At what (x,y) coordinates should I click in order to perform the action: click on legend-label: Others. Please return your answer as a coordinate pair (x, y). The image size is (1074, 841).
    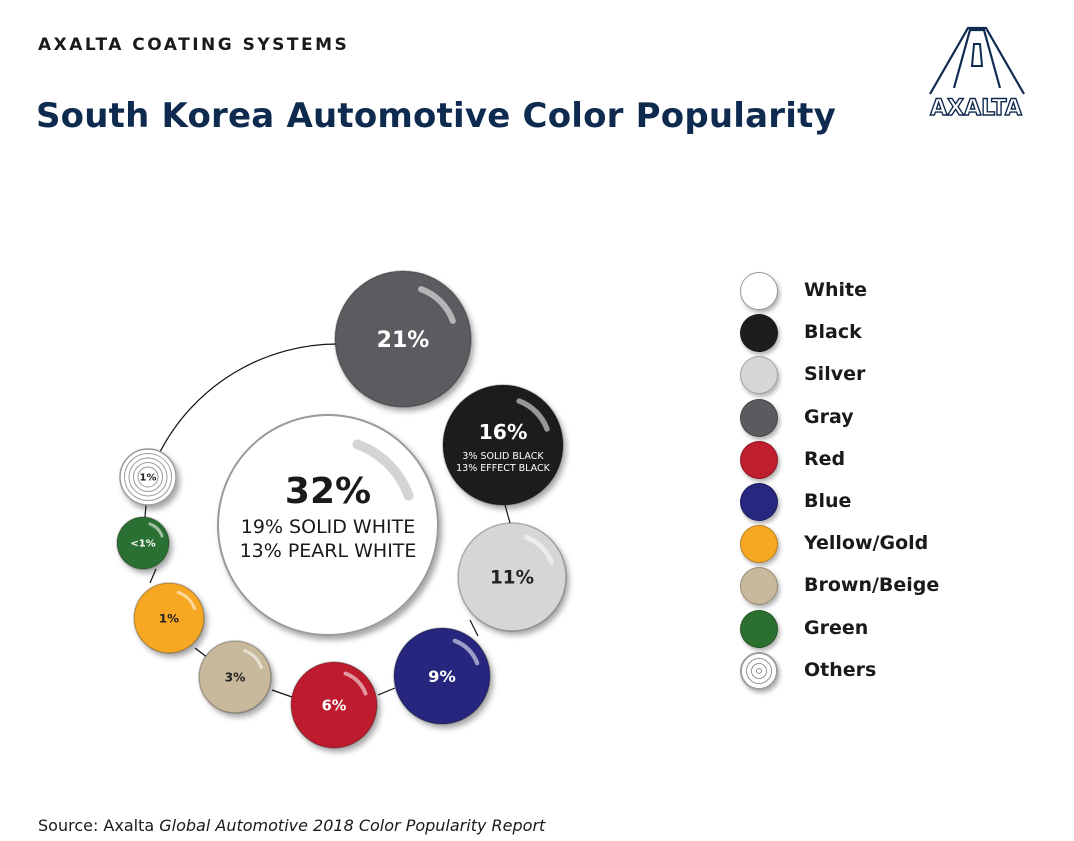
    Looking at the image, I should click on (840, 669).